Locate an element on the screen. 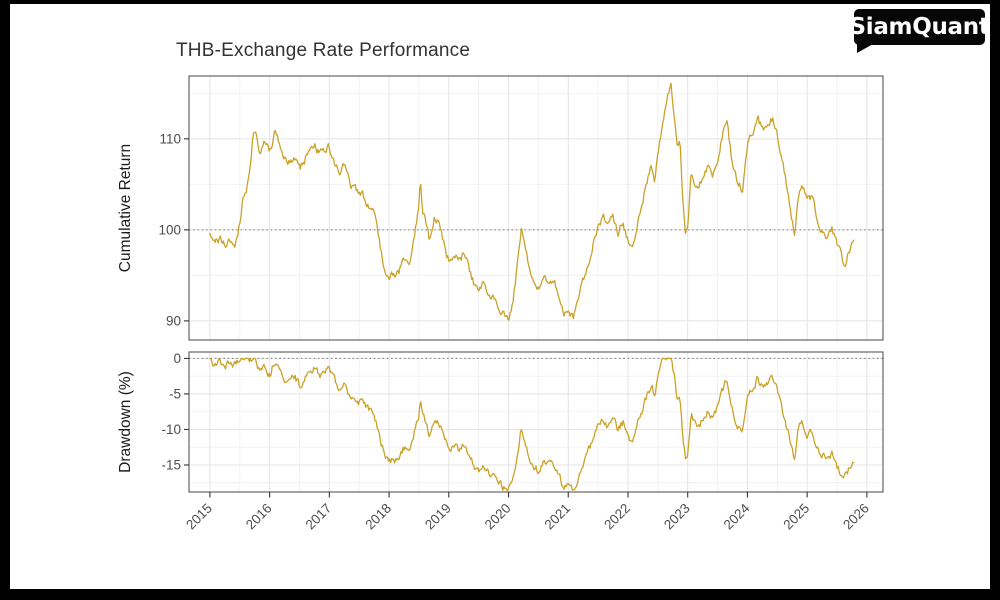 This screenshot has width=1000, height=600. x-tick-label: 2019 is located at coordinates (438, 517).